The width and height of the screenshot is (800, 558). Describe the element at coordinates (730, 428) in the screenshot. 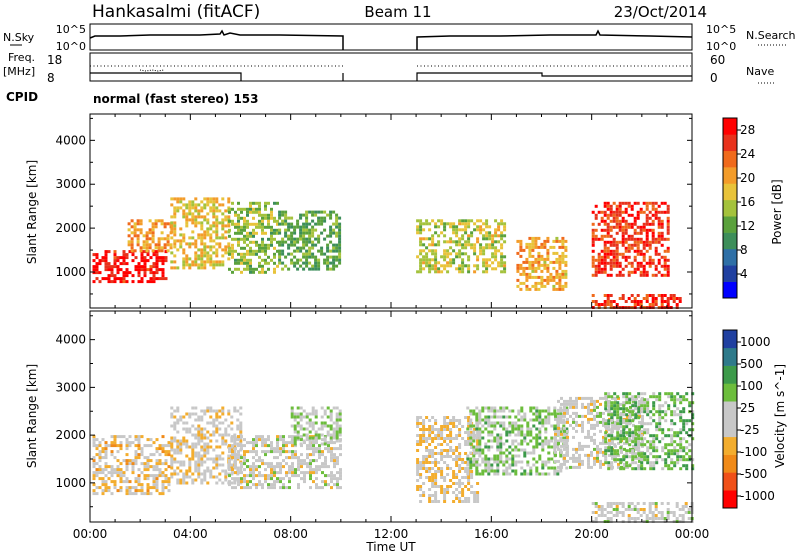

I see `colorbar-segment` at that location.